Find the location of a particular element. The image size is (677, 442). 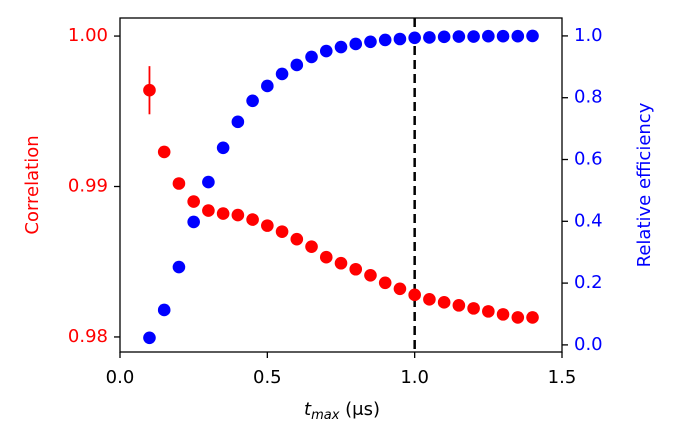

x-axis-label: tmax (μs) is located at coordinates (342, 411).